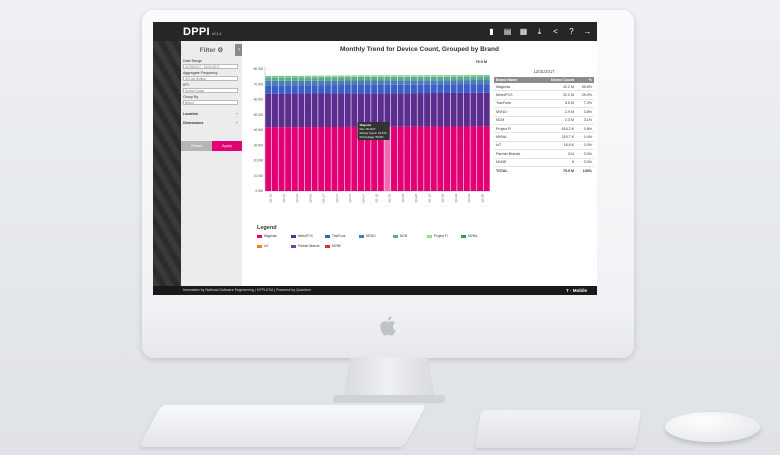 Image resolution: width=780 pixels, height=455 pixels. Describe the element at coordinates (263, 246) in the screenshot. I see `legend-item: IoT` at that location.